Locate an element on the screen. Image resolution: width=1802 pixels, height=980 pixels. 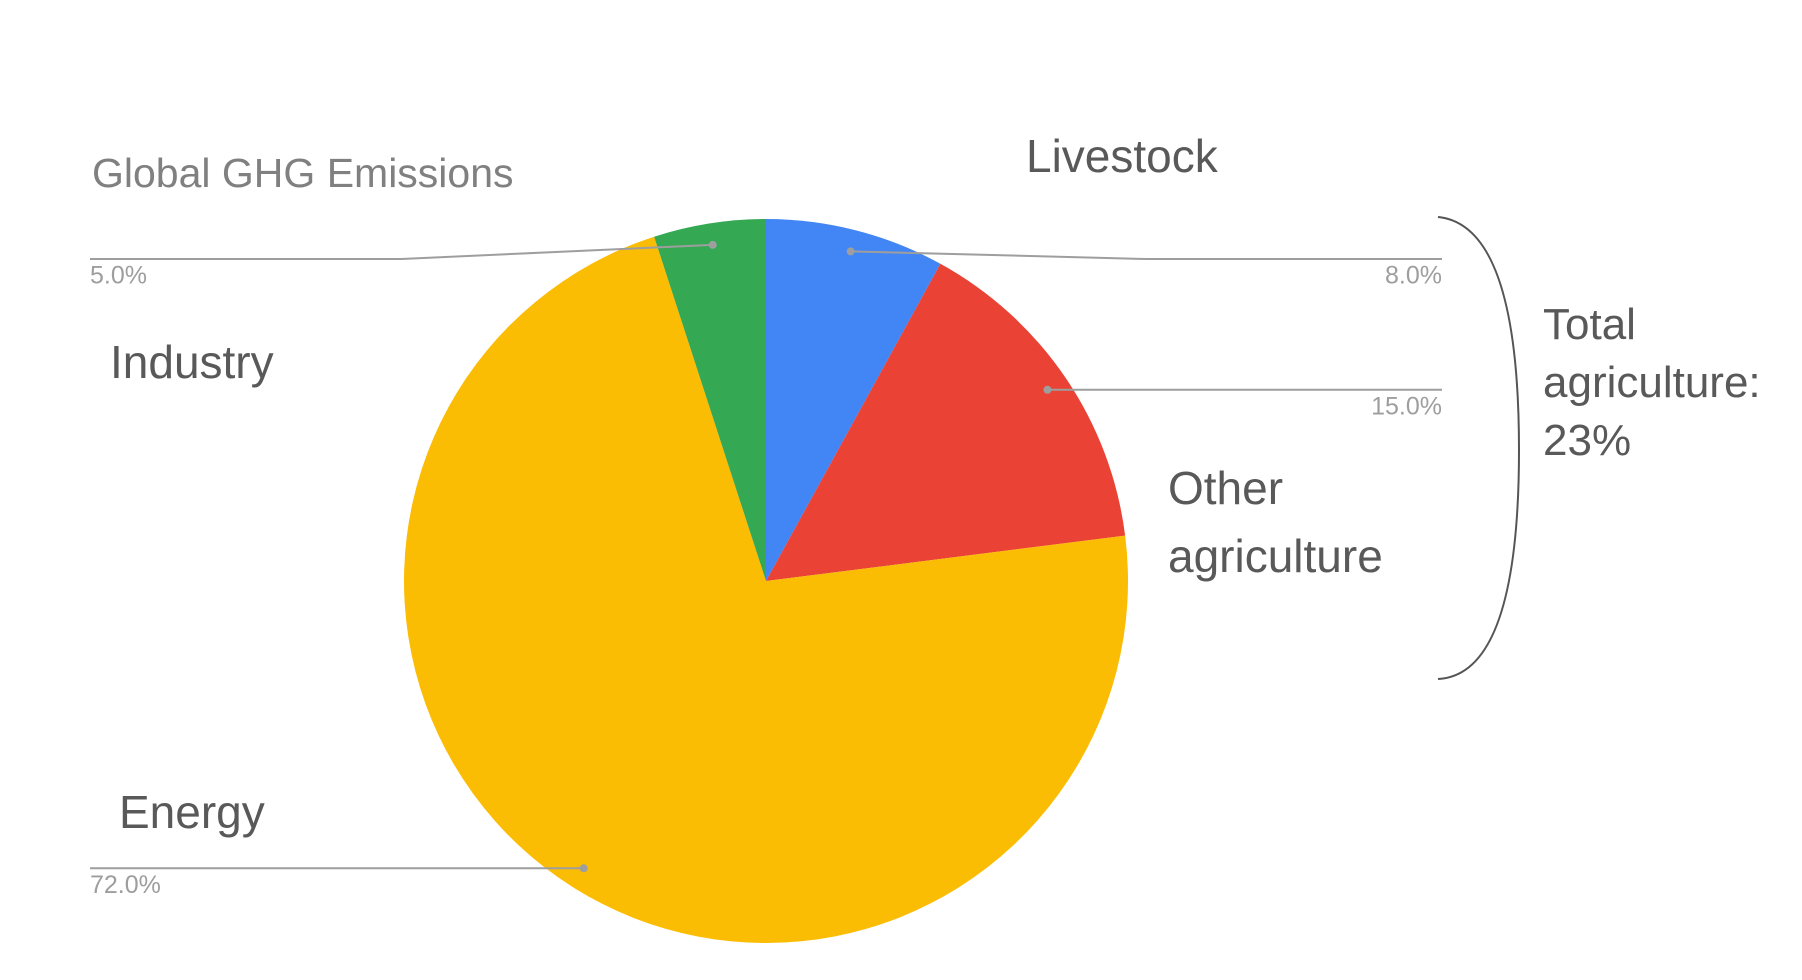
value-label: 15.0% is located at coordinates (1406, 406).